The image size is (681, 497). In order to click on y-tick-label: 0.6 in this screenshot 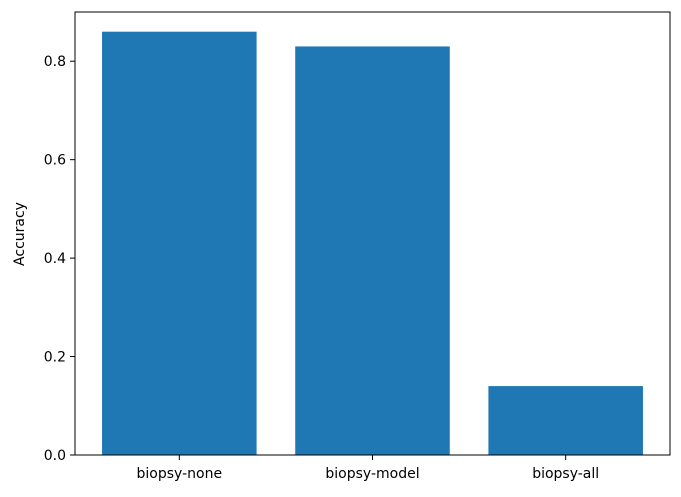, I will do `click(55, 161)`.